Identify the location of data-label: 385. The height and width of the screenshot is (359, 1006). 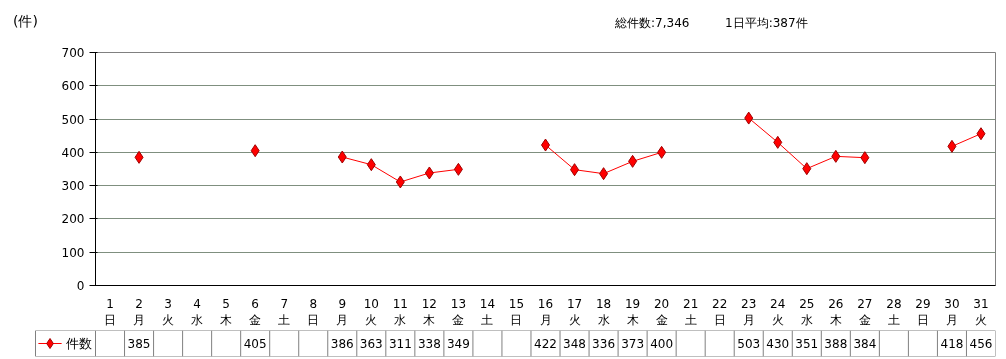
(139, 344).